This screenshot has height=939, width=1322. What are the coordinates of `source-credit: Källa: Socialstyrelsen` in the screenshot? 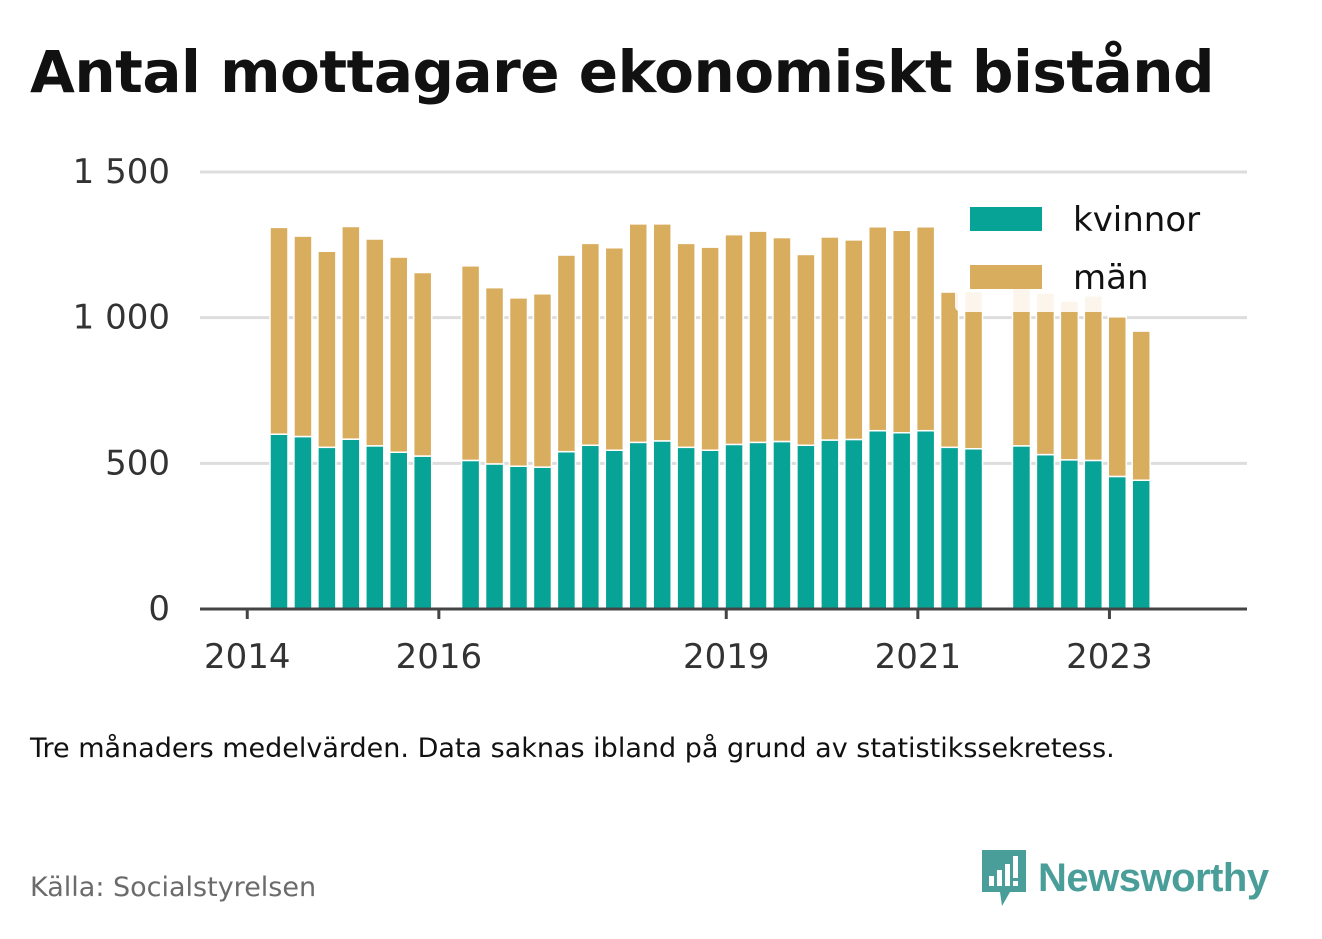 It's located at (173, 887).